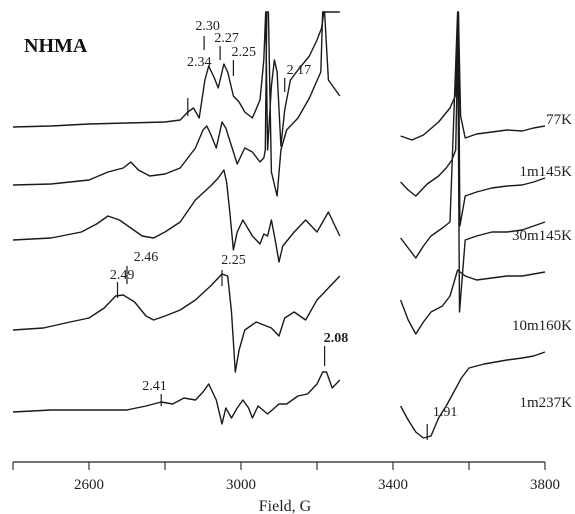 Image resolution: width=575 pixels, height=514 pixels. I want to click on x-axis-label: Field, G, so click(285, 506).